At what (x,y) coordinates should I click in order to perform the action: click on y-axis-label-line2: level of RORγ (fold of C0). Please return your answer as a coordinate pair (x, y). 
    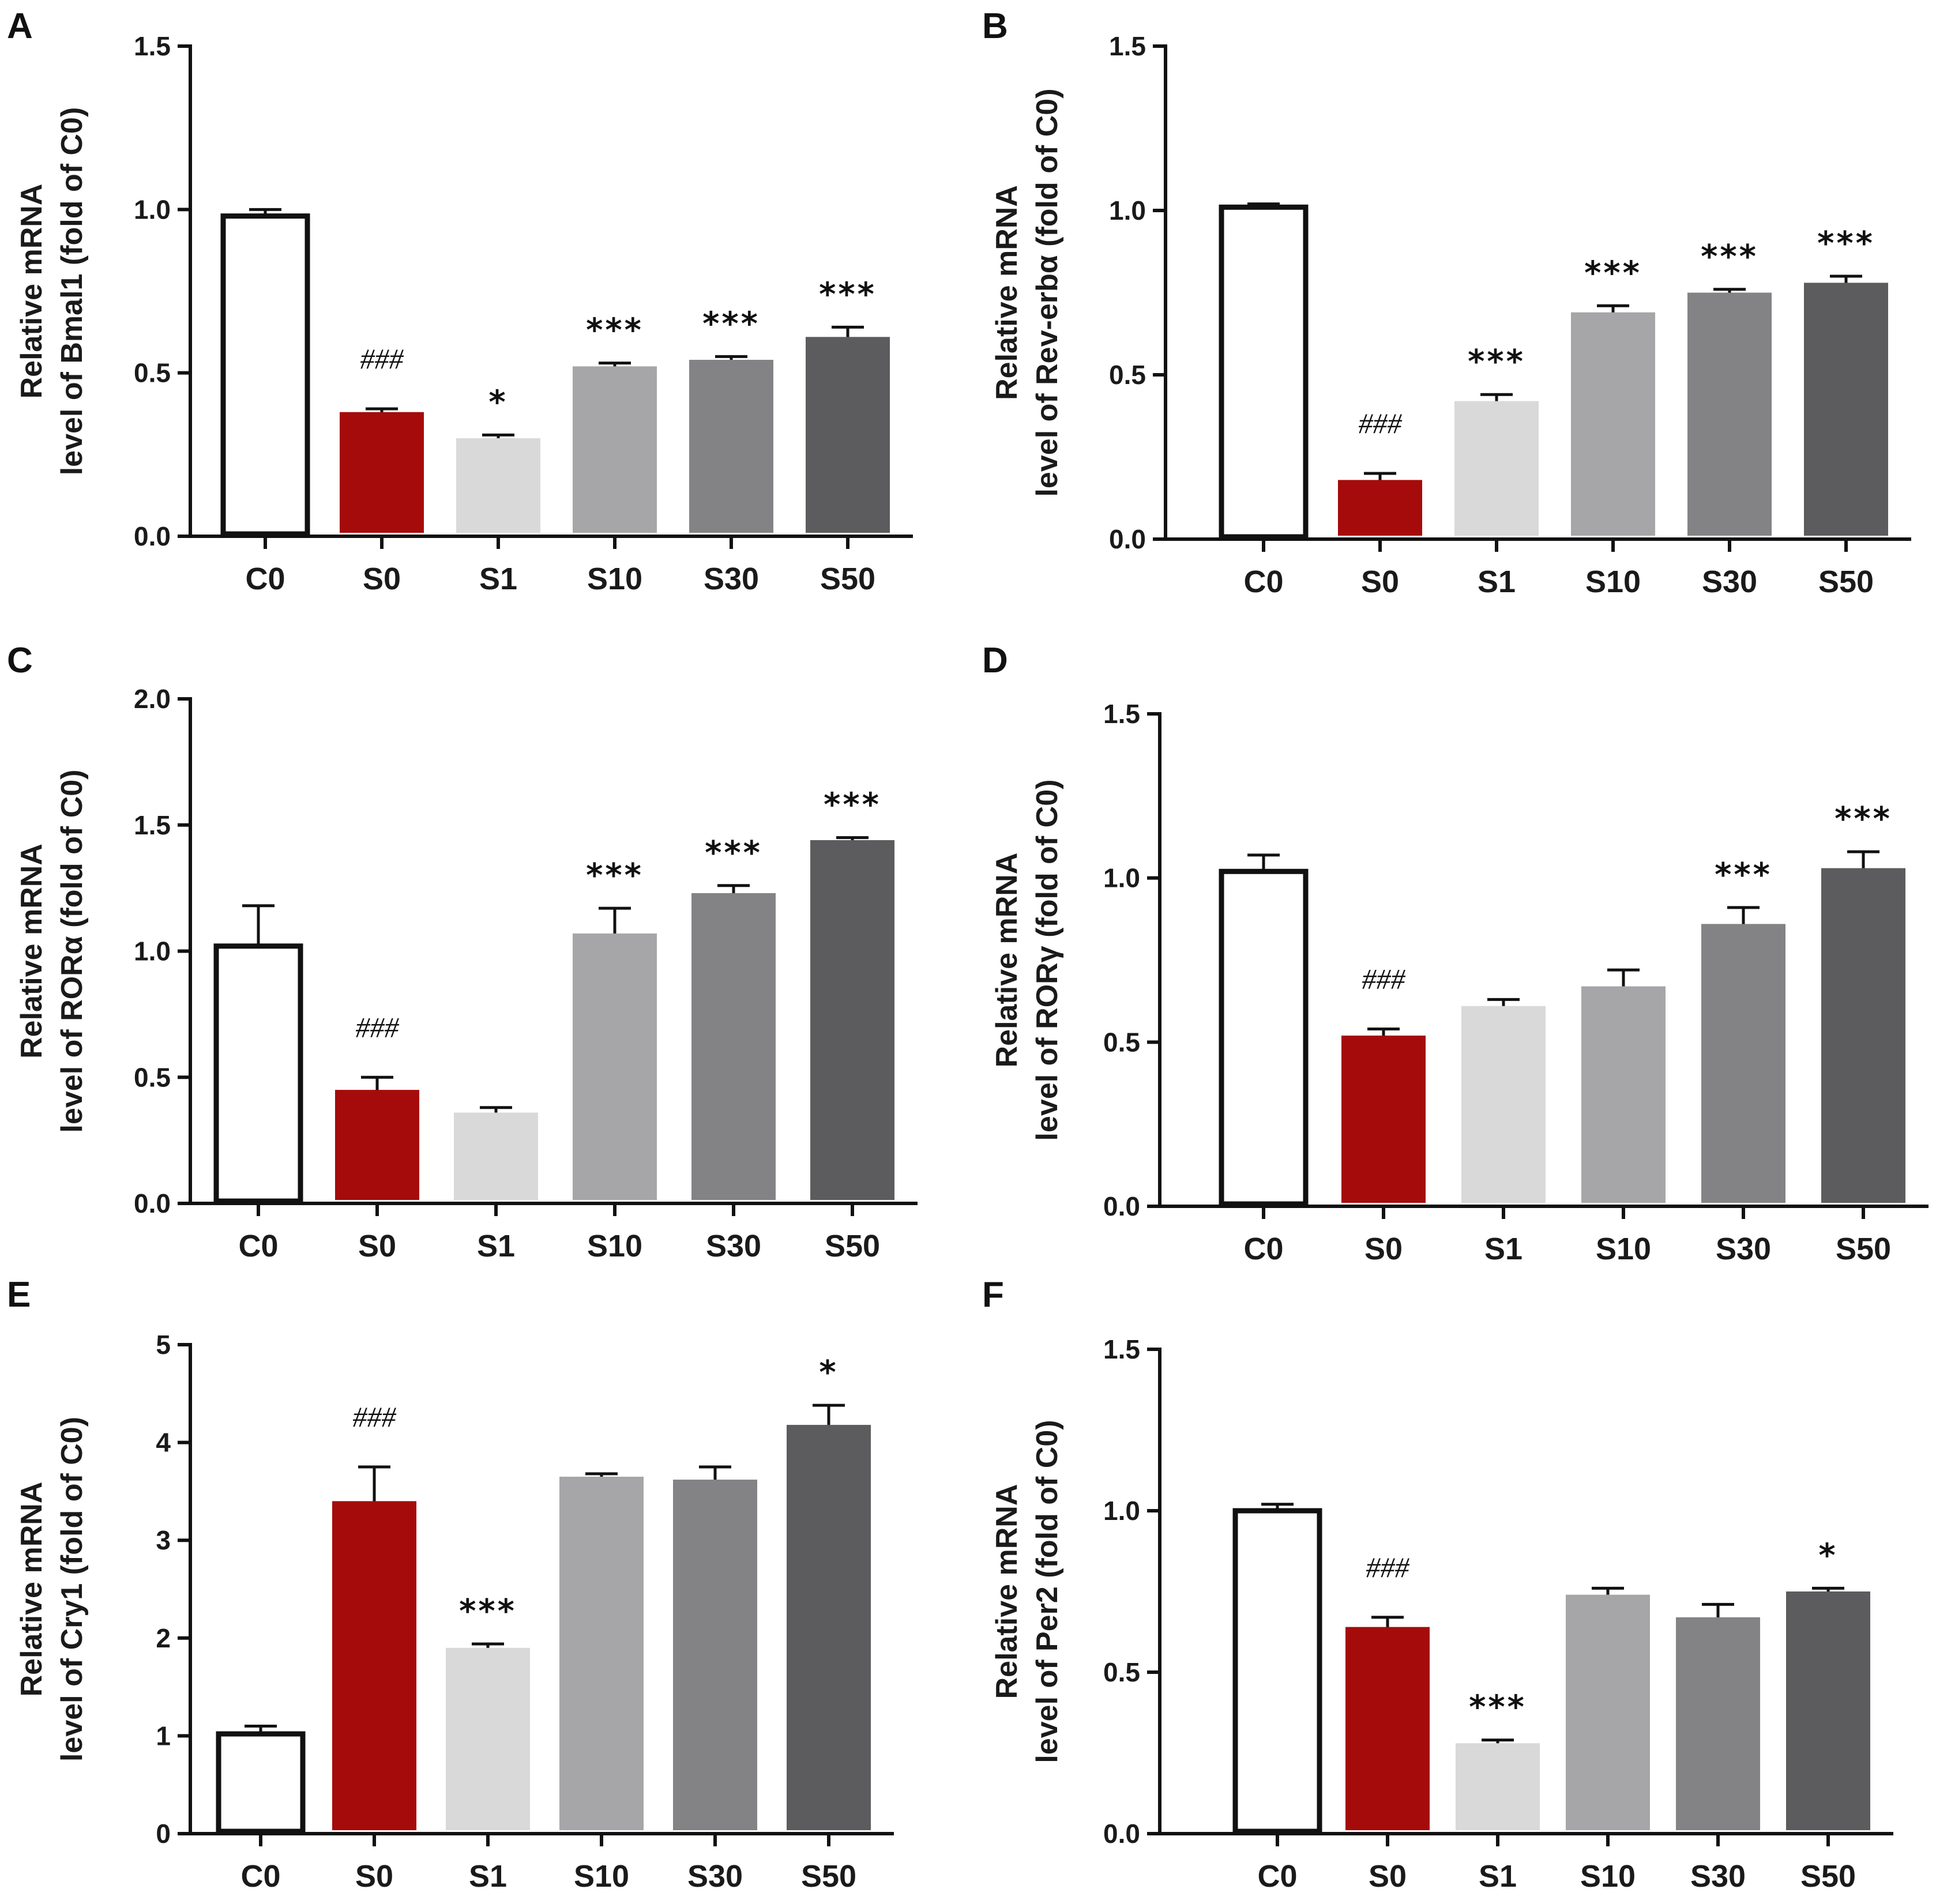
    Looking at the image, I should click on (1047, 961).